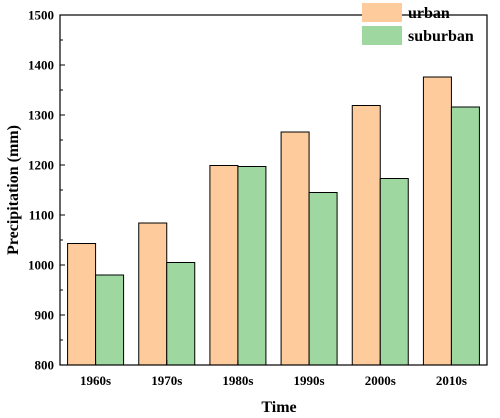  What do you see at coordinates (41, 165) in the screenshot?
I see `y-tick-label: 1200` at bounding box center [41, 165].